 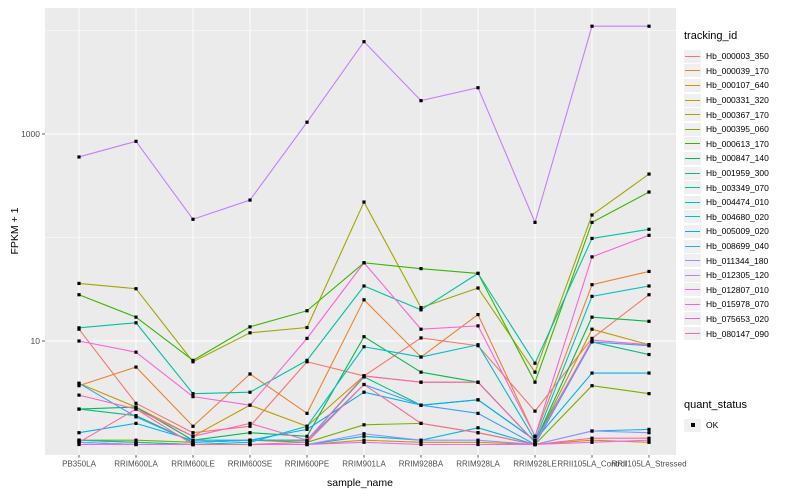 What do you see at coordinates (737, 129) in the screenshot?
I see `legend-label: Hb_000395_060` at bounding box center [737, 129].